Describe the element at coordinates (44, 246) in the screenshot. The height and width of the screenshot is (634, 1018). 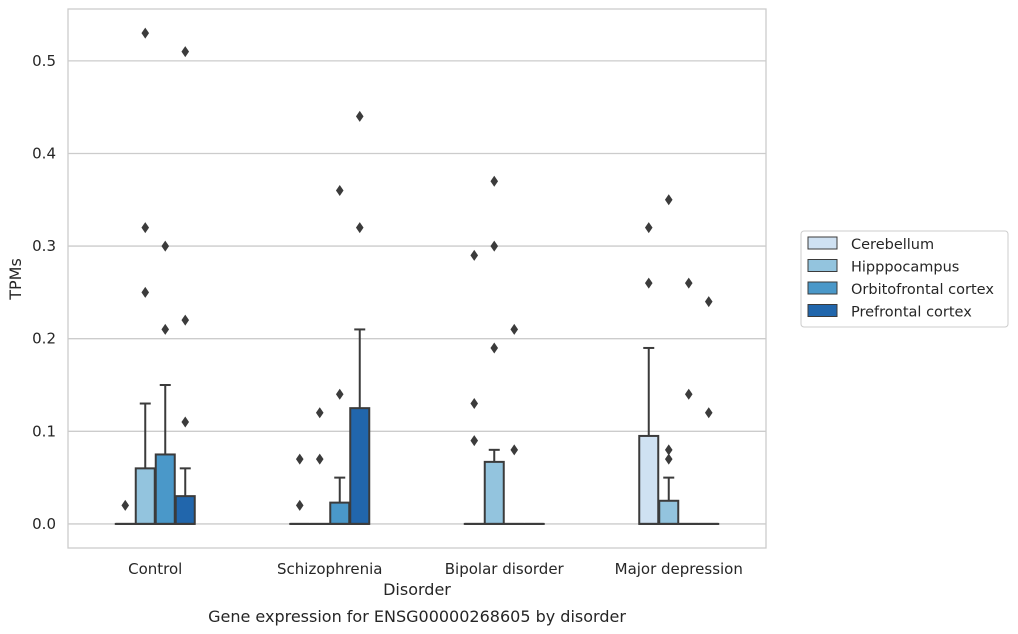
I see `y-tick-label: 0.3` at that location.